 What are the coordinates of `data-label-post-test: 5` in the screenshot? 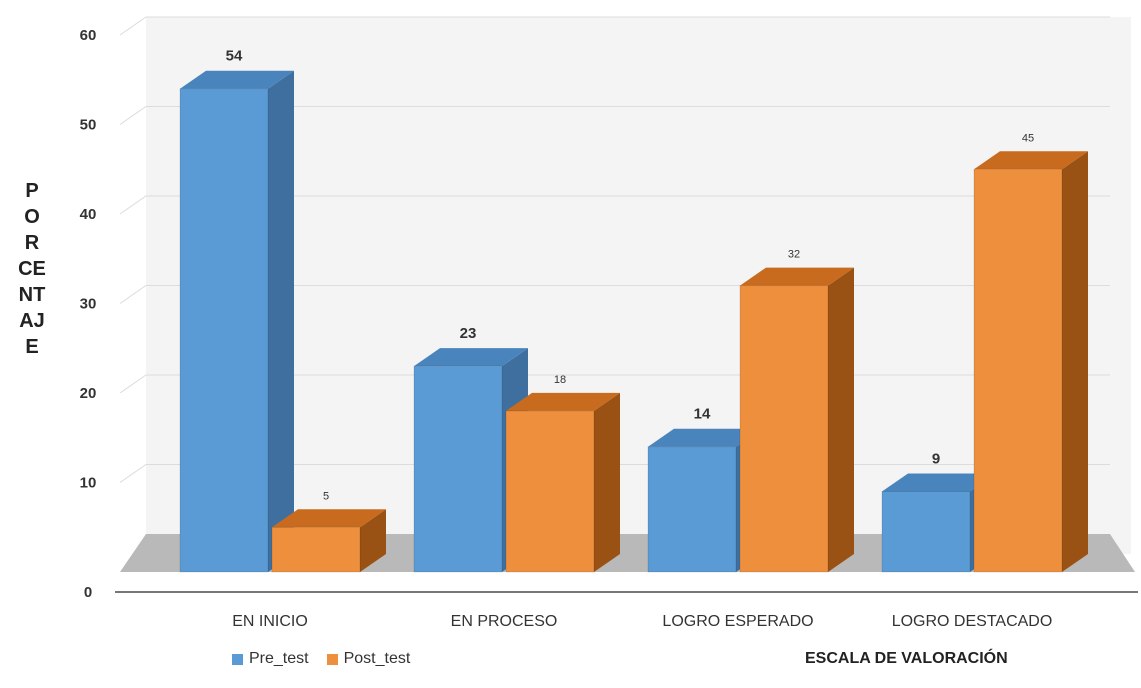 It's located at (326, 496).